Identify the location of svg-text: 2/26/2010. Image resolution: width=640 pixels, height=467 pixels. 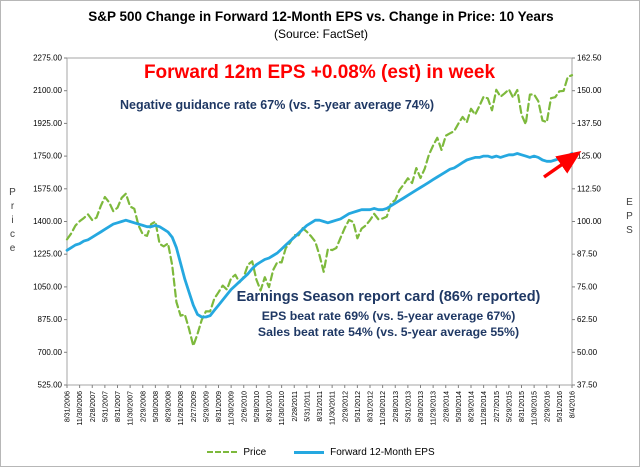
(244, 406).